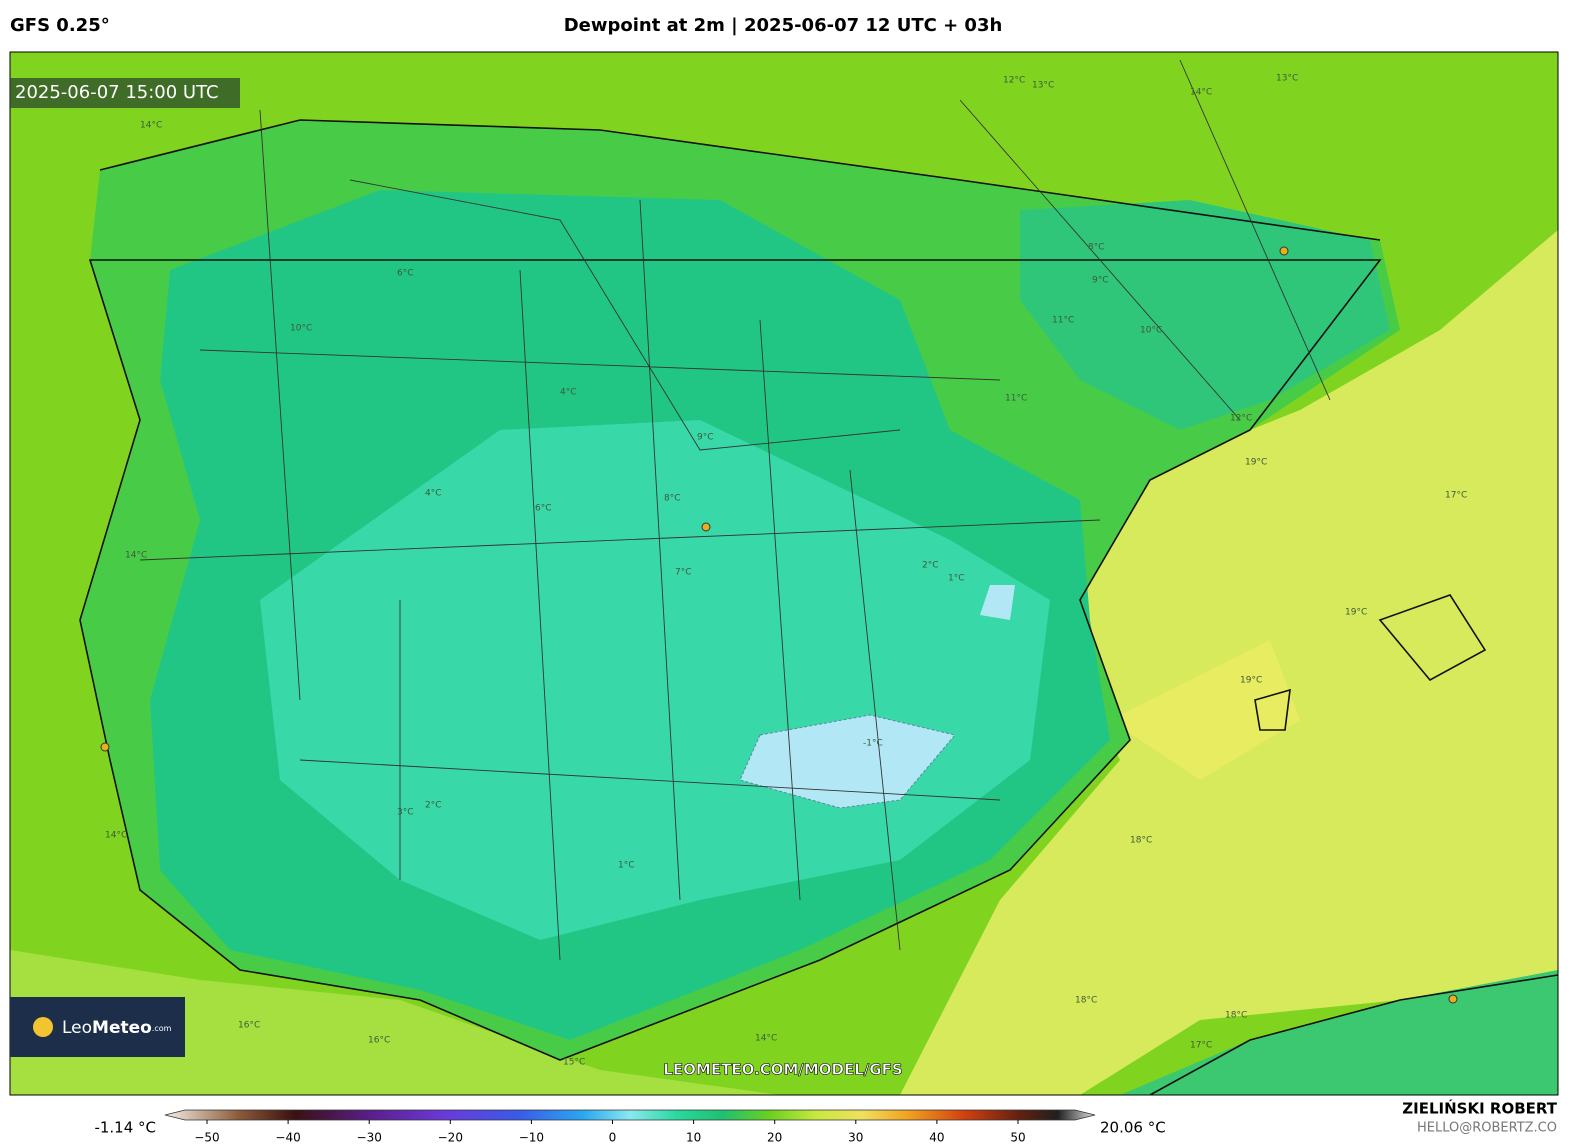 This screenshot has height=1148, width=1570. I want to click on colorbar-ticks: −50 −40 −30 −20 −10 0 10 20 30 40 50, so click(610, 1132).